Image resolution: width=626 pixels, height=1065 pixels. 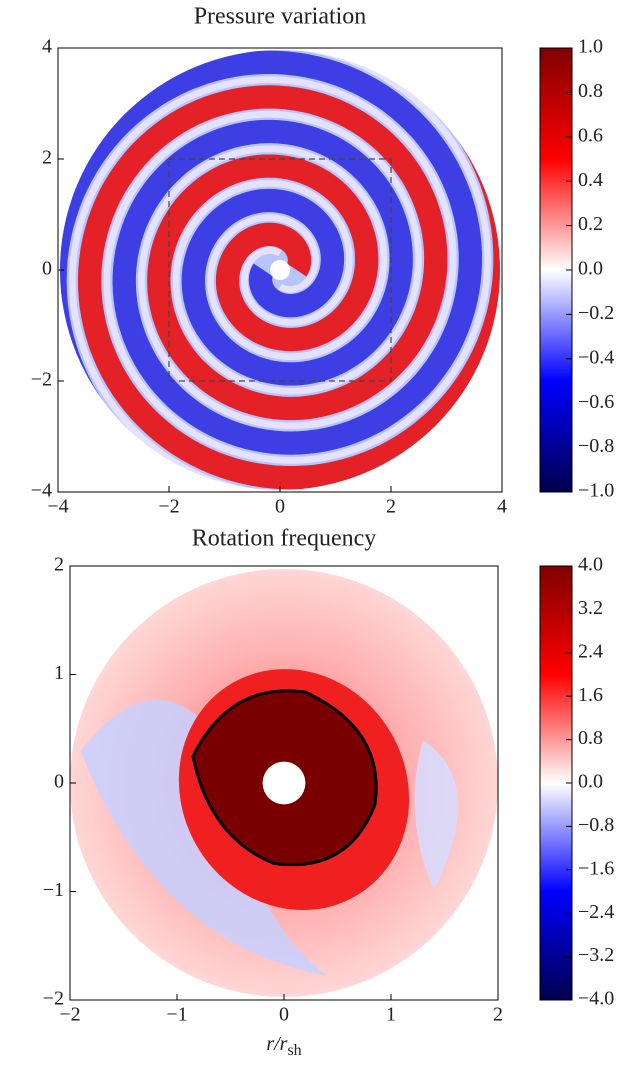 What do you see at coordinates (436, 815) in the screenshot?
I see `blue-patch` at bounding box center [436, 815].